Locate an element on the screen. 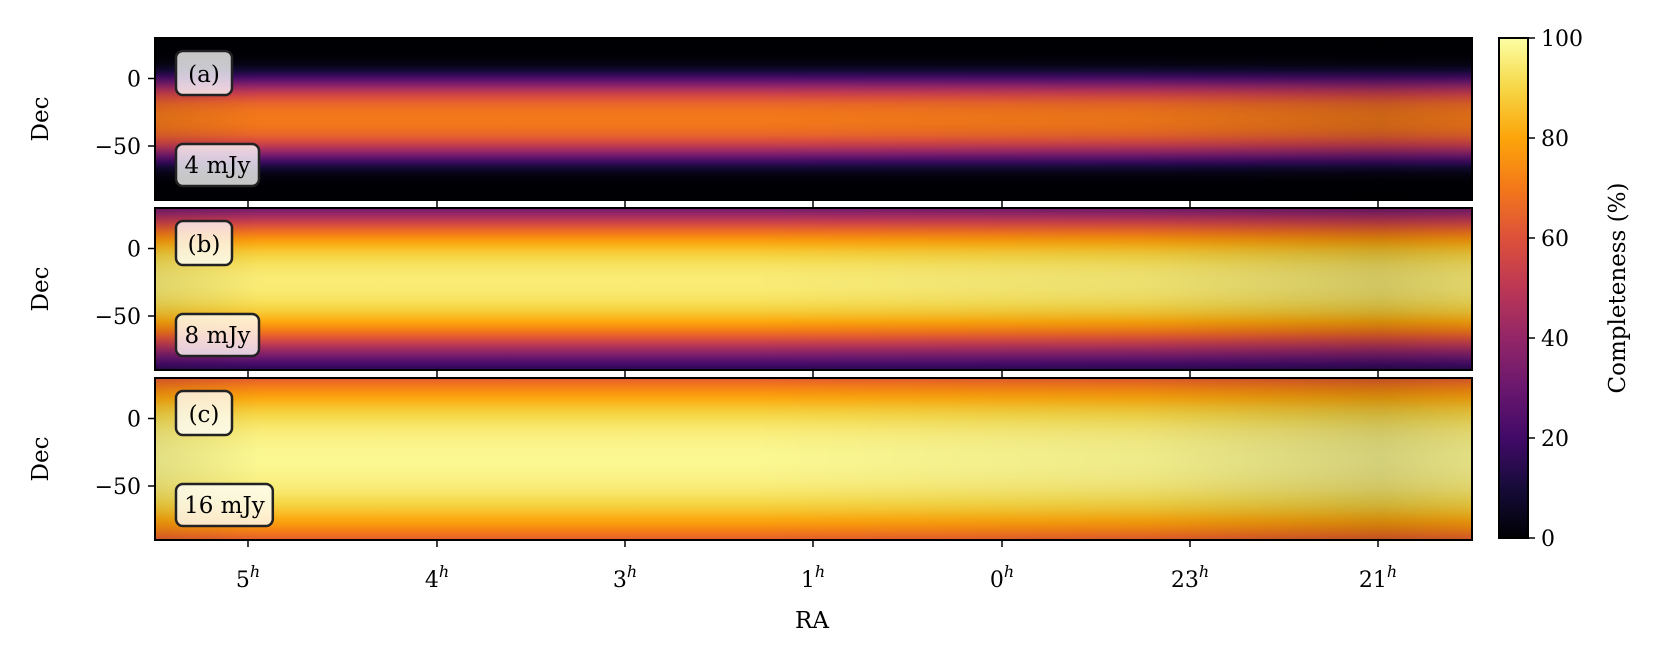  x-tick-label: 23h is located at coordinates (1190, 577).